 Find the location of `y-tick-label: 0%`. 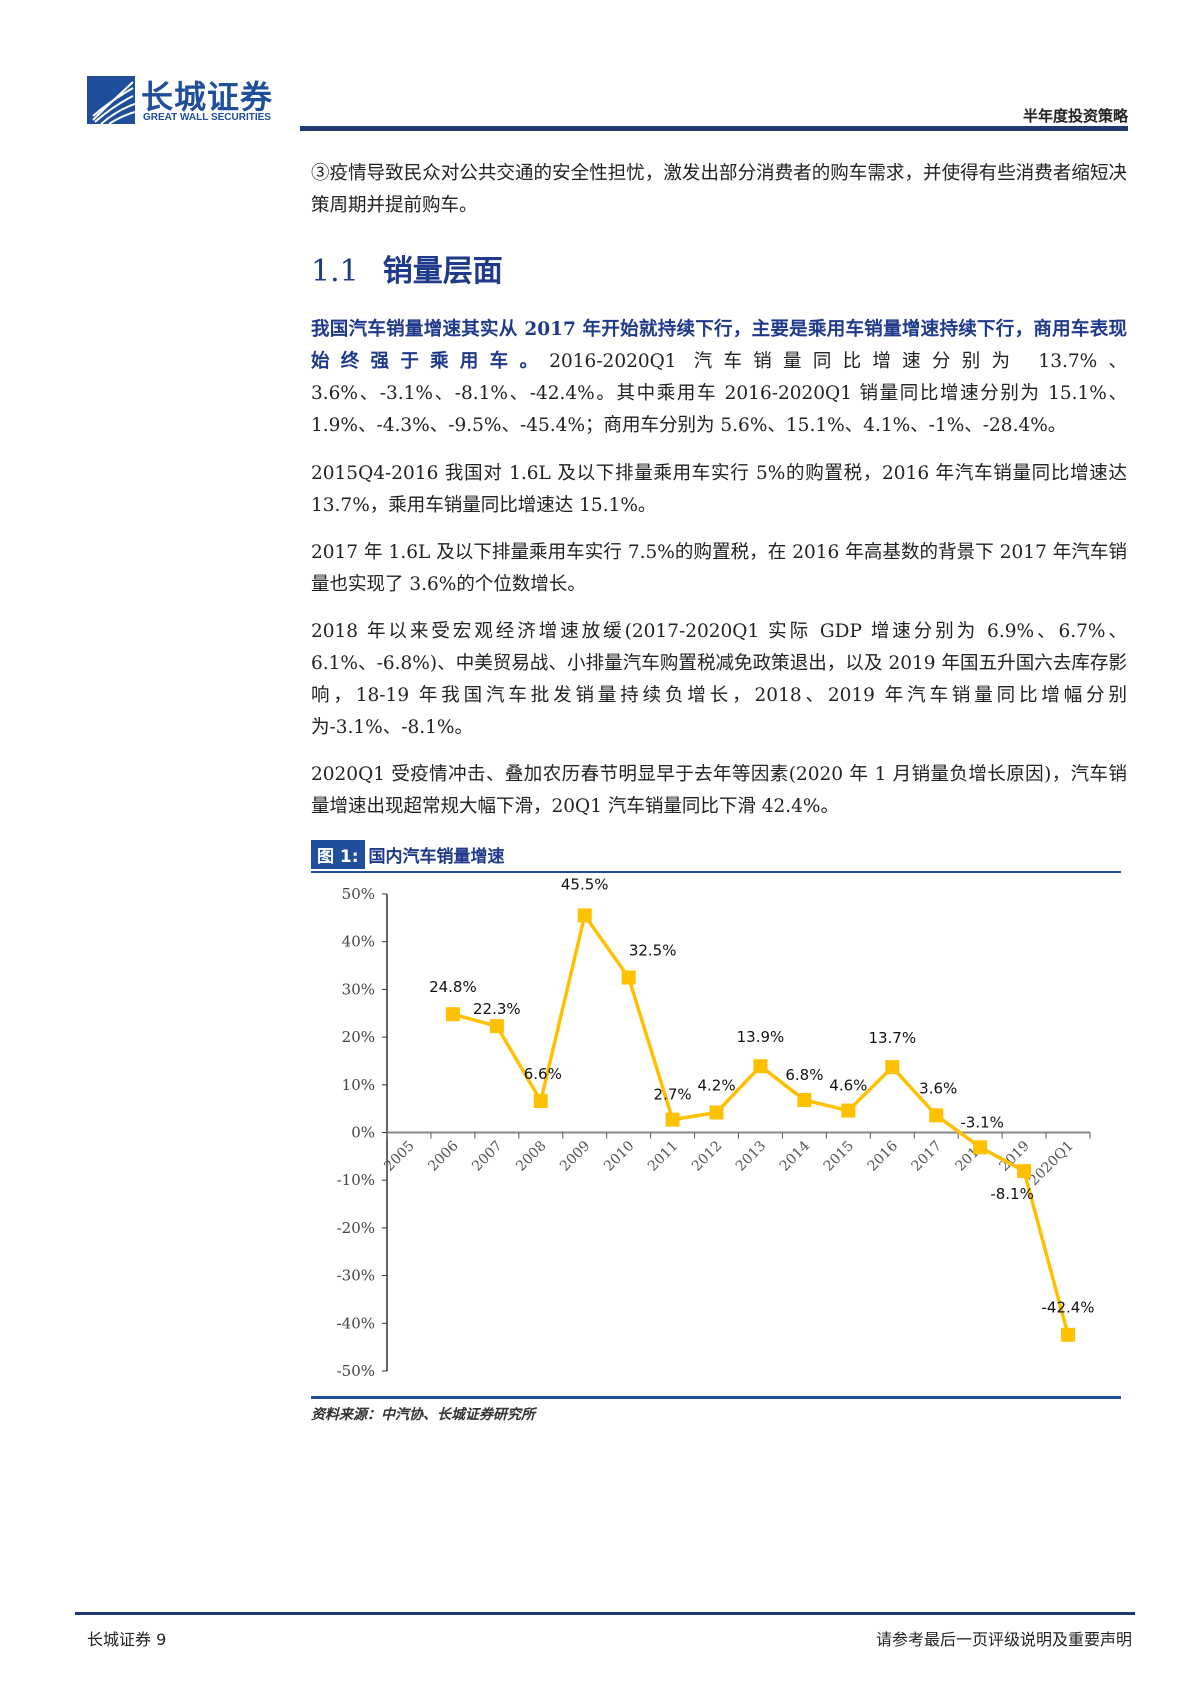

y-tick-label: 0% is located at coordinates (363, 1133).